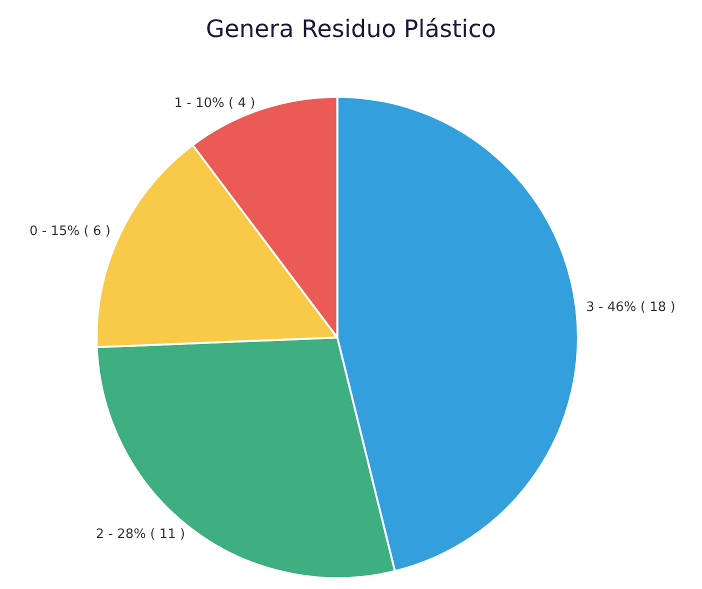 The width and height of the screenshot is (702, 589). I want to click on slice-label: 0 - 15% ( 6 ), so click(69, 232).